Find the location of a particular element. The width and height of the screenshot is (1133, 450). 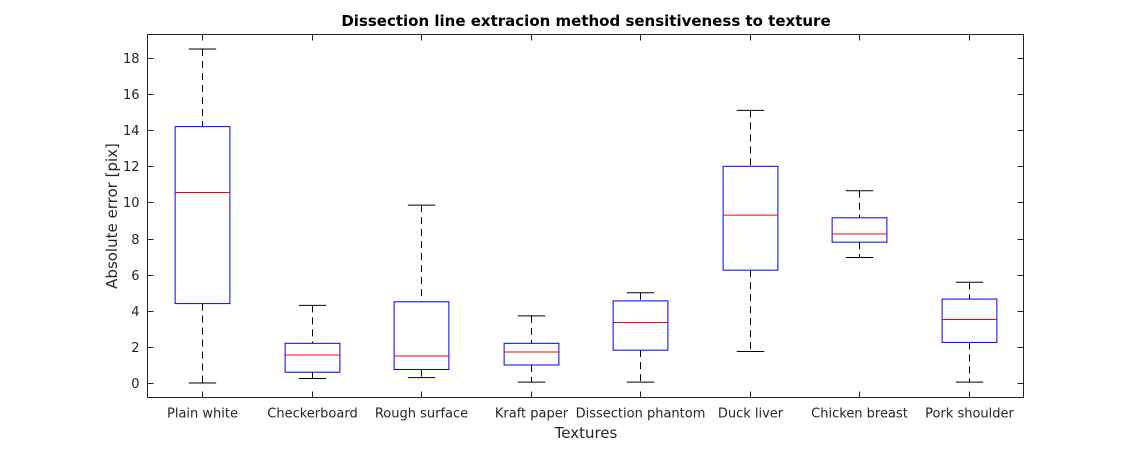

y-tick-label: 4 is located at coordinates (135, 312).